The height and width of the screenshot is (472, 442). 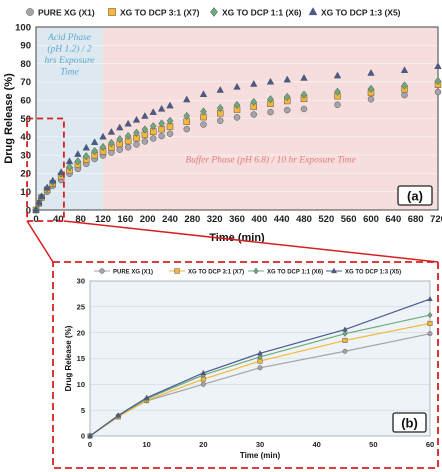 I want to click on panel-a-x-tick-label: 520, so click(x=326, y=219).